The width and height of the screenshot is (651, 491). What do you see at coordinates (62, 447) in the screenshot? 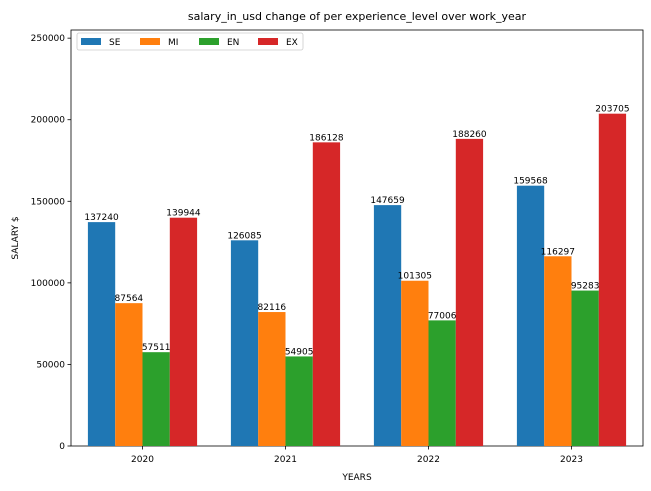
I see `y-tick-label: 0` at bounding box center [62, 447].